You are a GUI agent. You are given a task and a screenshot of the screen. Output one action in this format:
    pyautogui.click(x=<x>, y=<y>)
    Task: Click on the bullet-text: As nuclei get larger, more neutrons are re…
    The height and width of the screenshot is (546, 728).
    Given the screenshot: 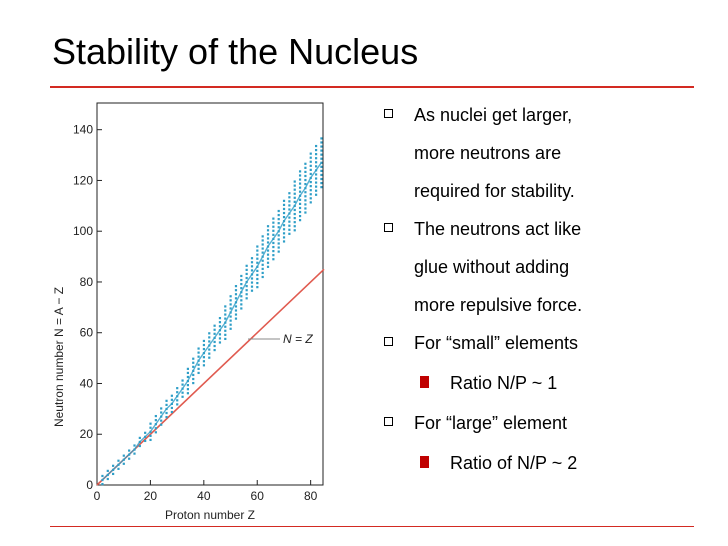 What is the action you would take?
    pyautogui.click(x=494, y=153)
    